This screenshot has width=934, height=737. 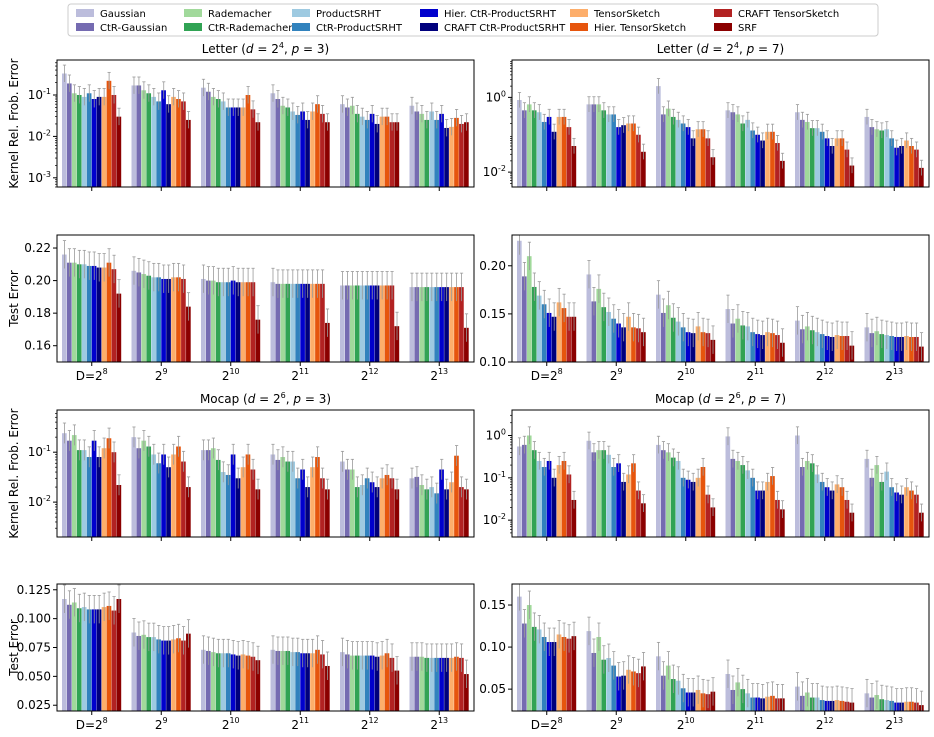 What do you see at coordinates (616, 724) in the screenshot?
I see `x-tick-label: 29` at bounding box center [616, 724].